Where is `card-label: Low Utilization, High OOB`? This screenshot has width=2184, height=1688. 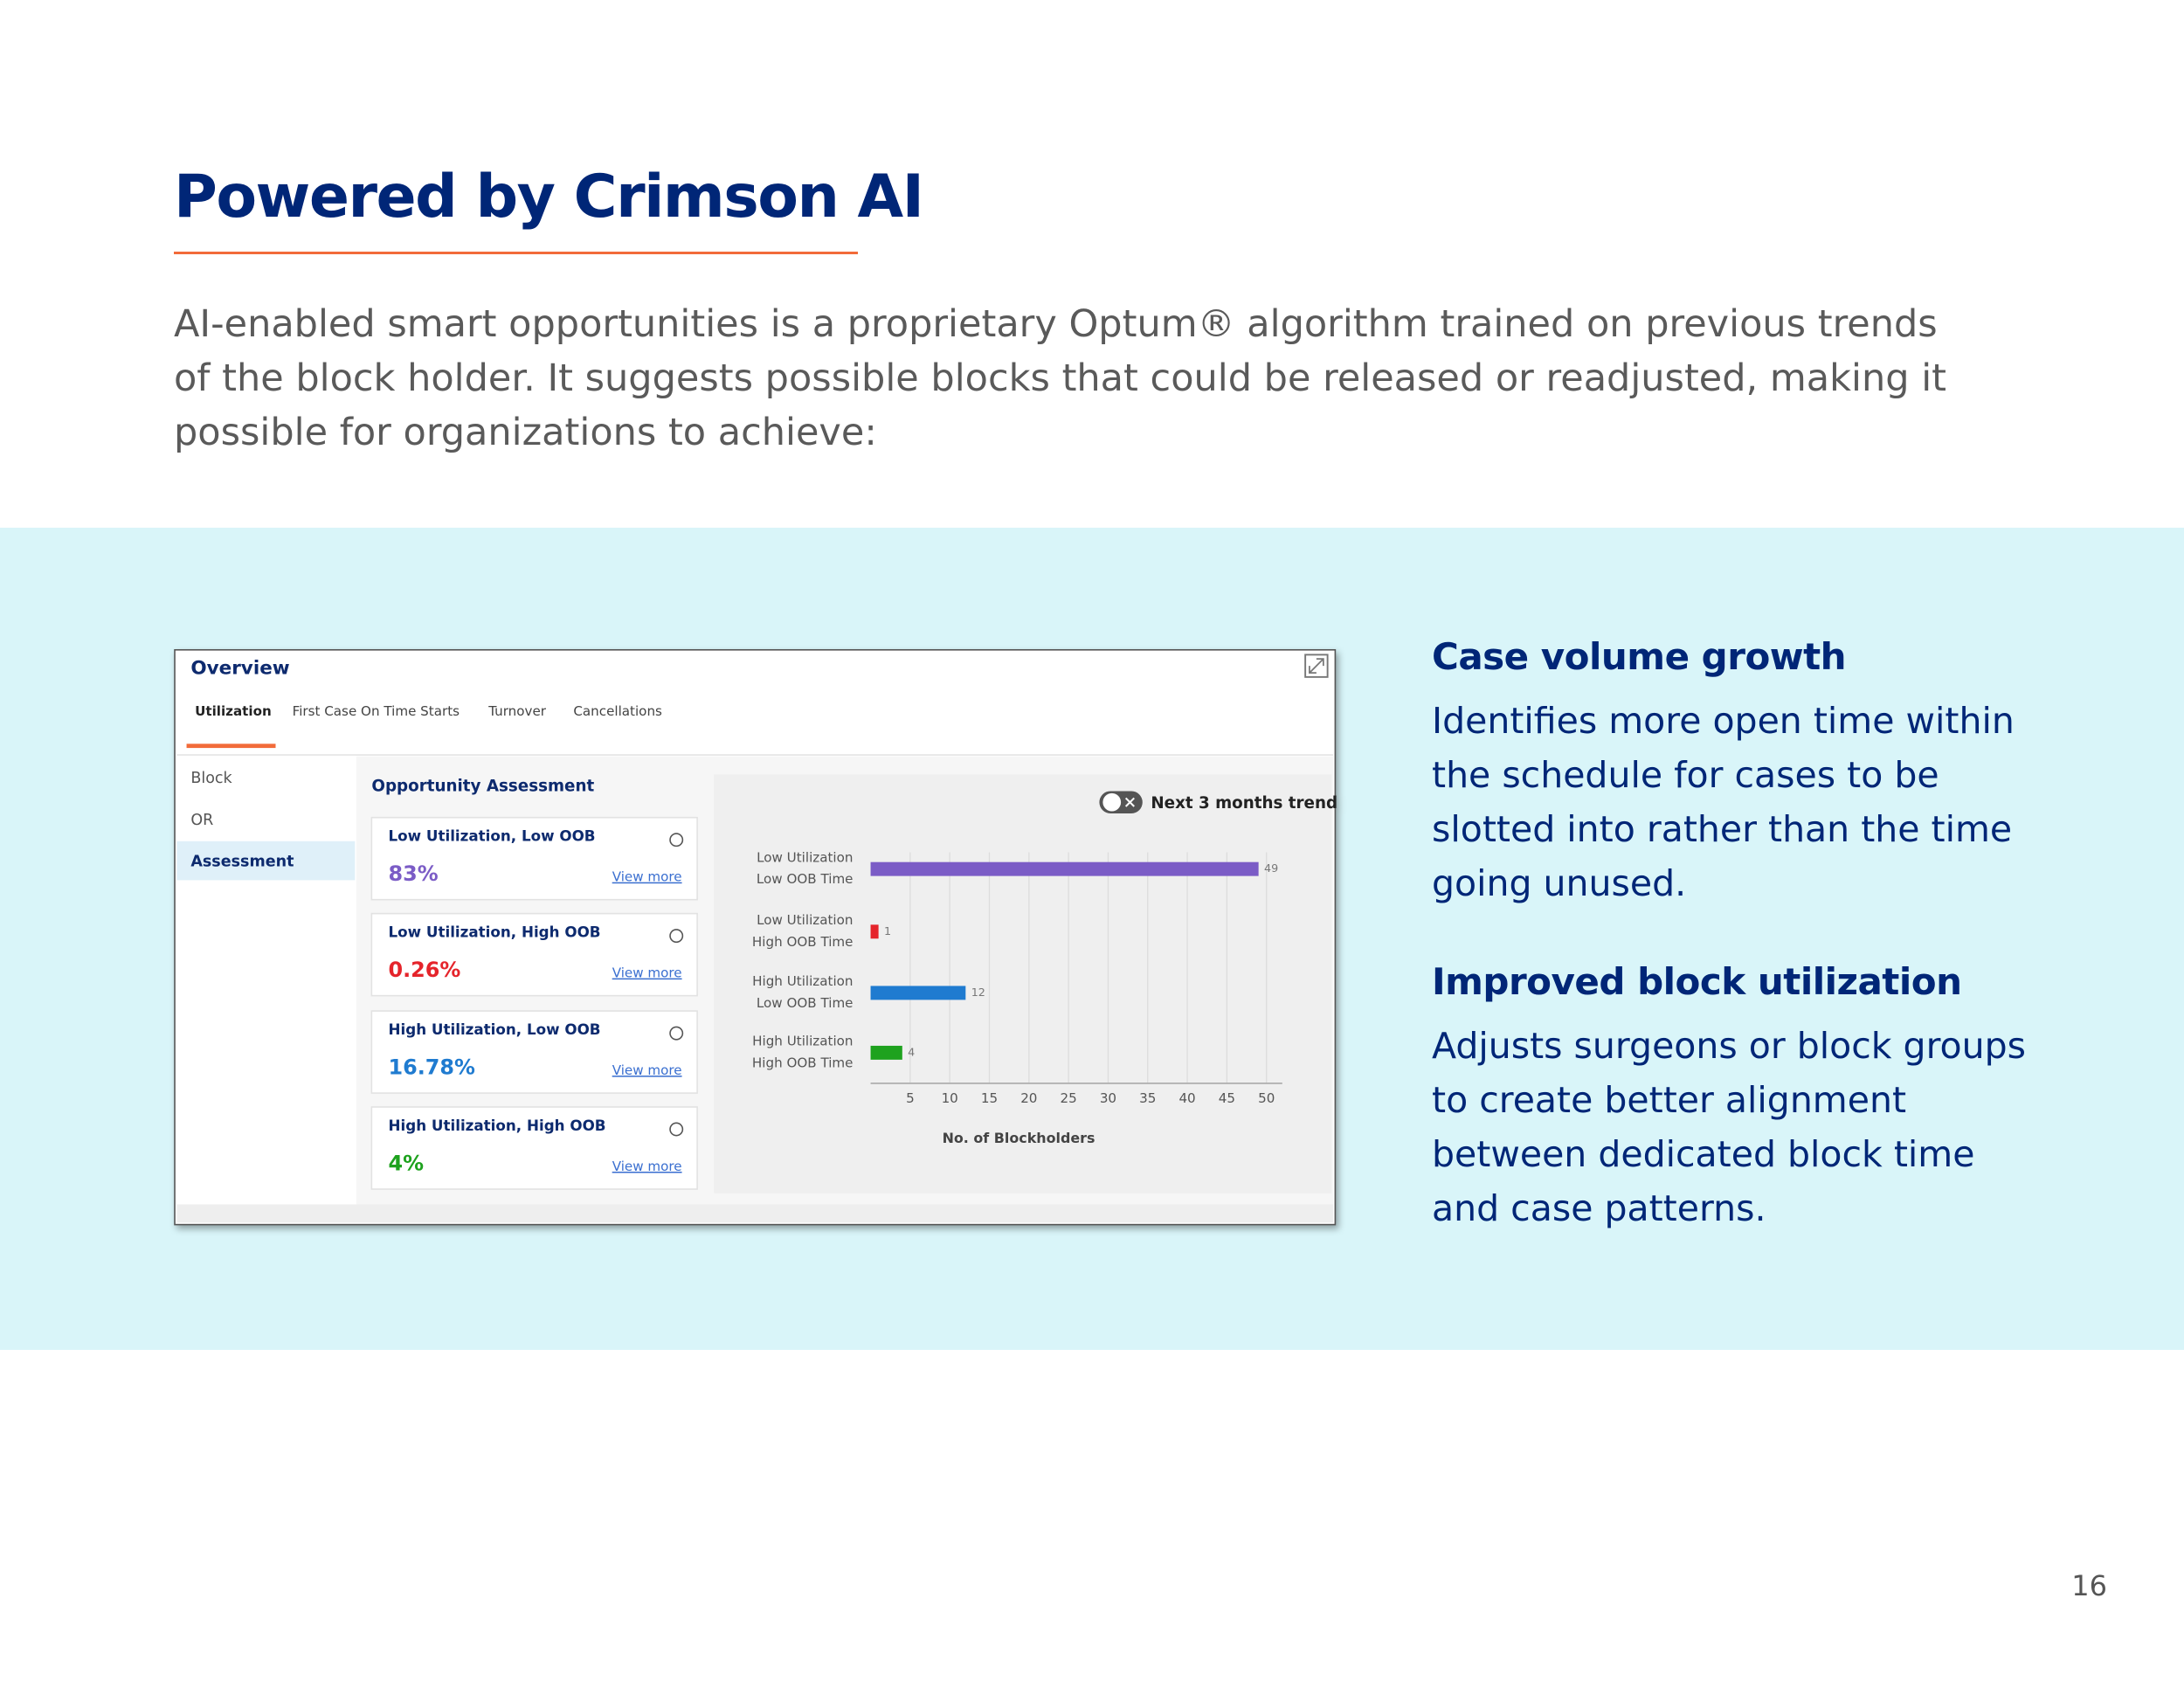
card-label: Low Utilization, High OOB is located at coordinates (495, 931).